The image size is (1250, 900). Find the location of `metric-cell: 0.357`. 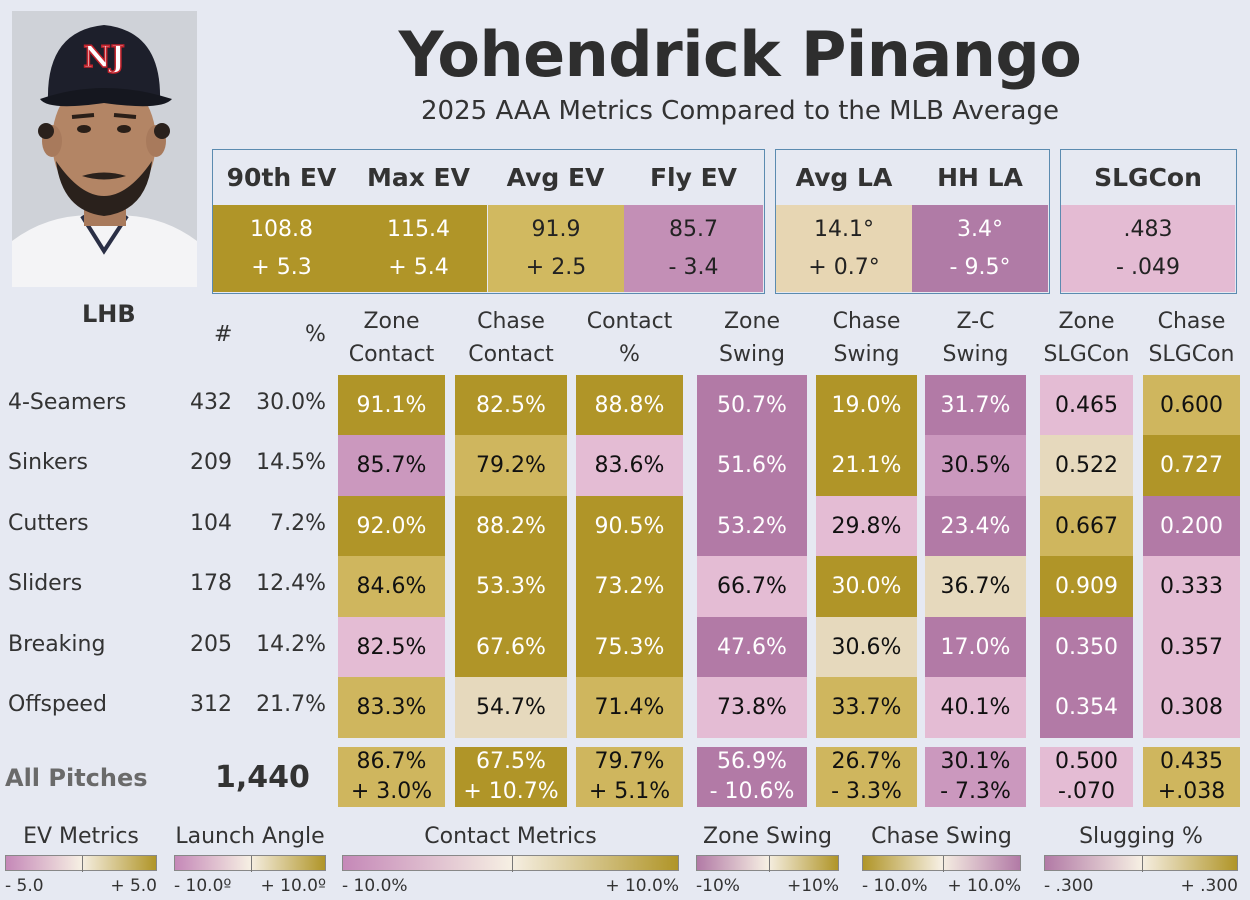

metric-cell: 0.357 is located at coordinates (1191, 647).